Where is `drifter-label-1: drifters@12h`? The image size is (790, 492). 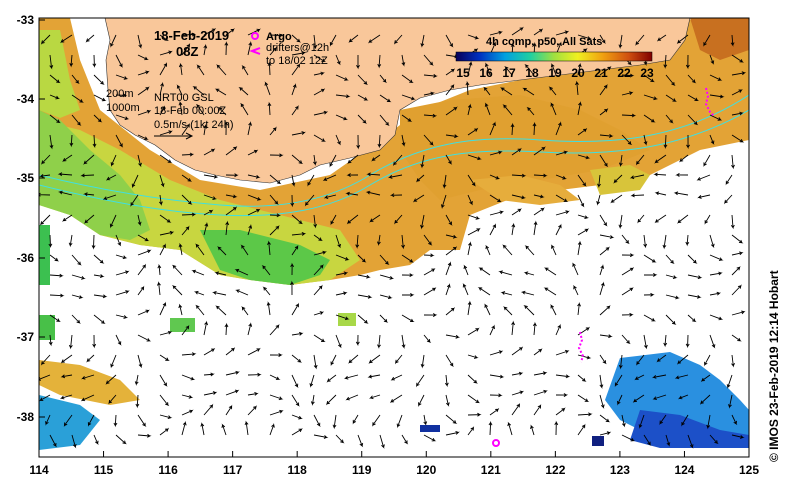 drifter-label-1: drifters@12h is located at coordinates (297, 48).